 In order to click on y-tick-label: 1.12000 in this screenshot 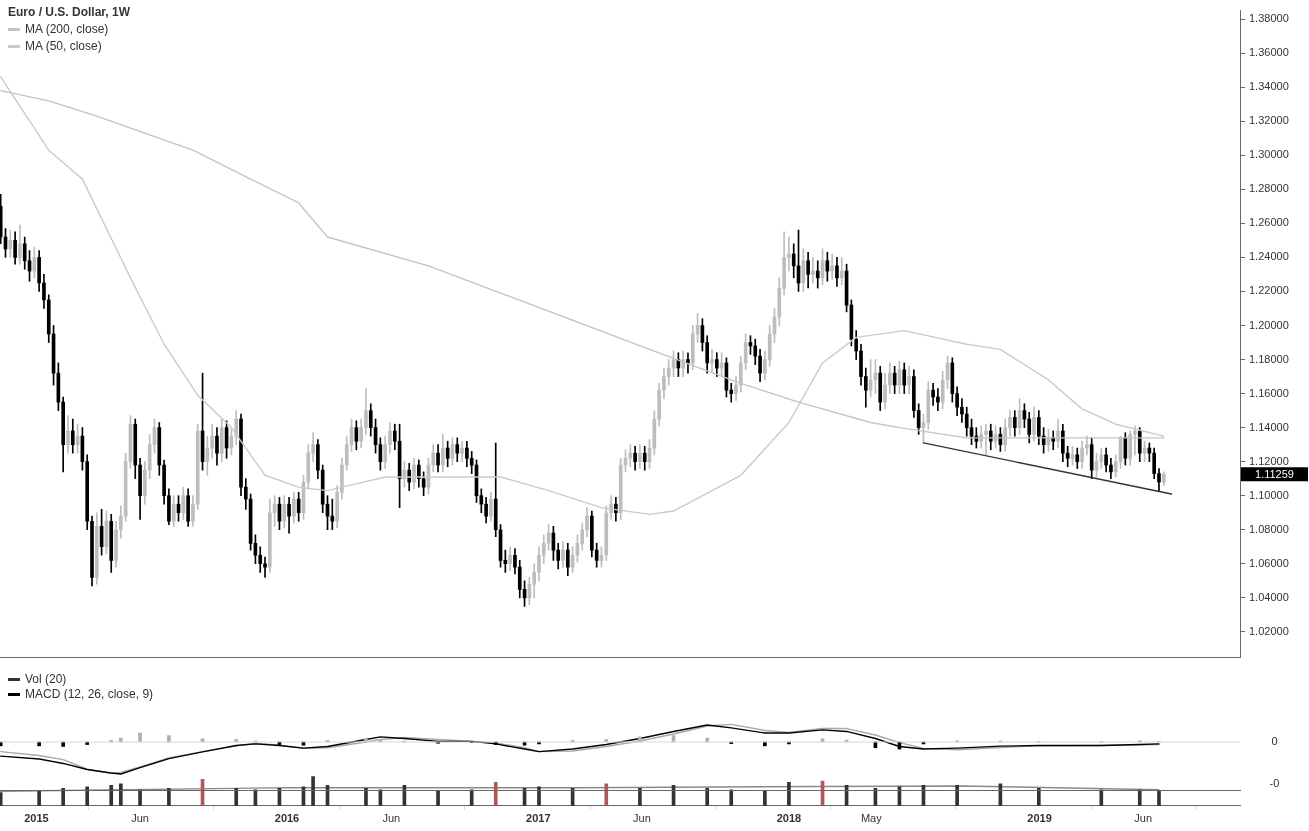, I will do `click(1269, 460)`.